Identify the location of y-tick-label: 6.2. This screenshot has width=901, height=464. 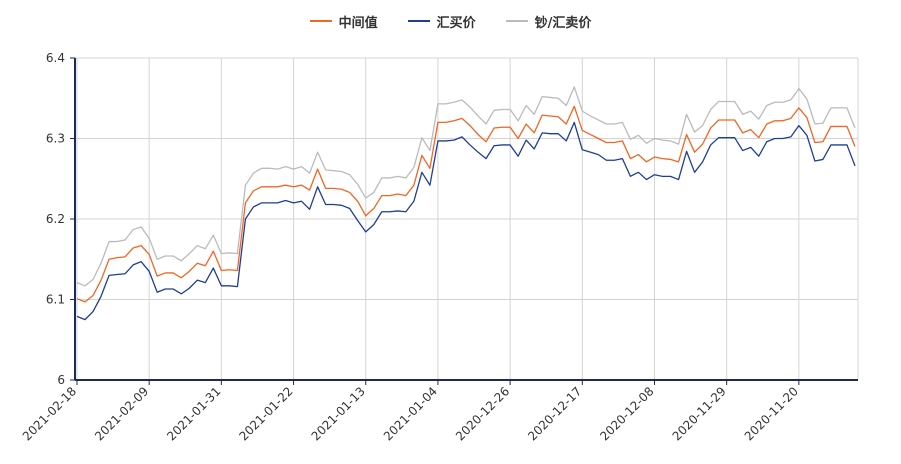
(55, 219).